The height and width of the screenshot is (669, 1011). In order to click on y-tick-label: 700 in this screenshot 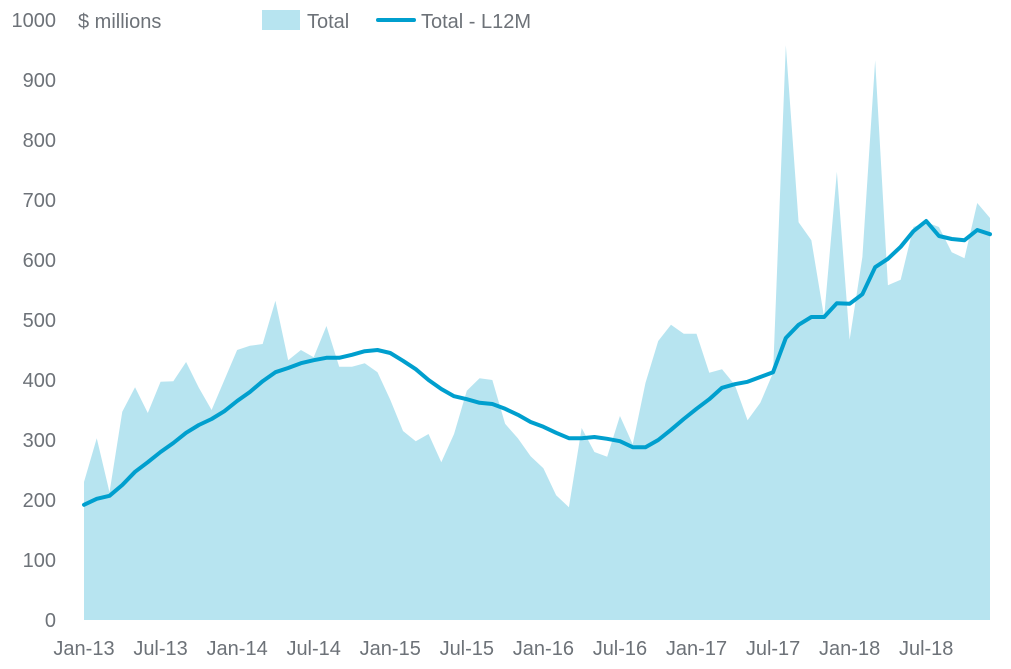, I will do `click(39, 201)`.